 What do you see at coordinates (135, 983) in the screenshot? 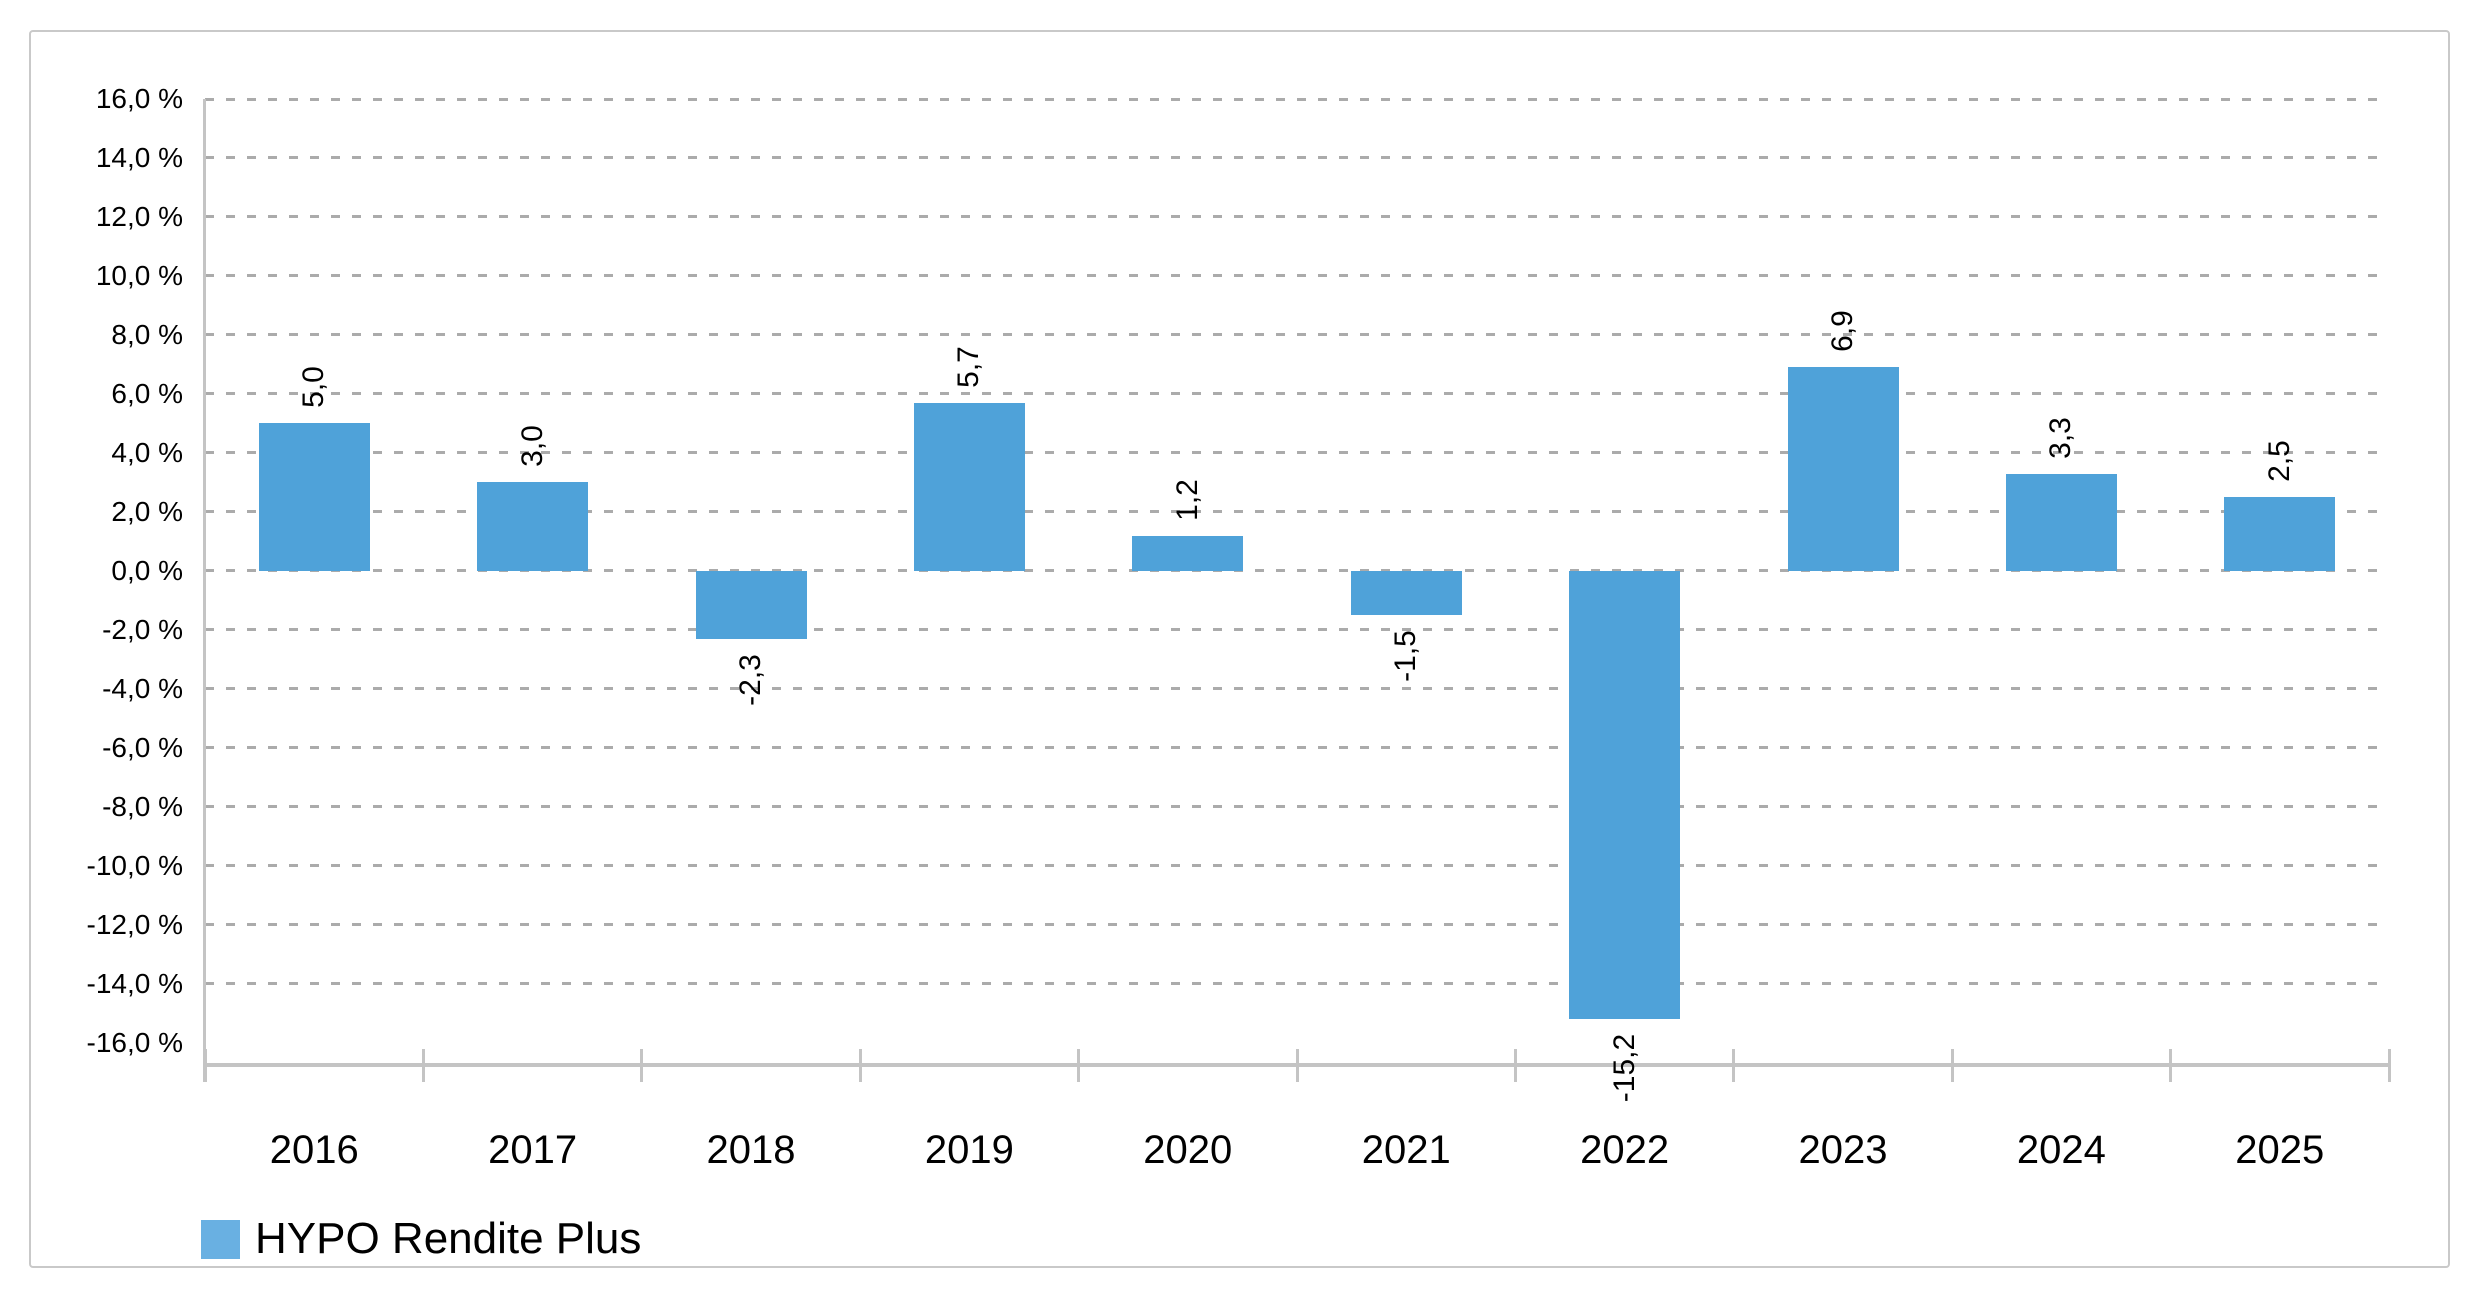
I see `y-axis-tick-label: -14,0 %` at bounding box center [135, 983].